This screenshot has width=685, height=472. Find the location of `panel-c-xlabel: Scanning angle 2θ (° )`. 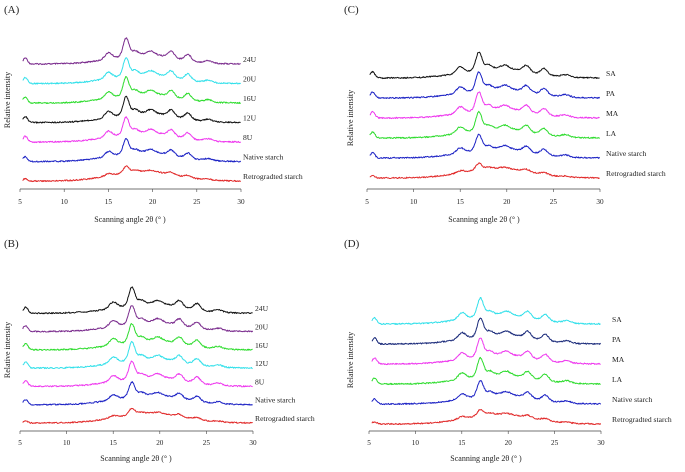

panel-c-xlabel: Scanning angle 2θ (° ) is located at coordinates (484, 219).